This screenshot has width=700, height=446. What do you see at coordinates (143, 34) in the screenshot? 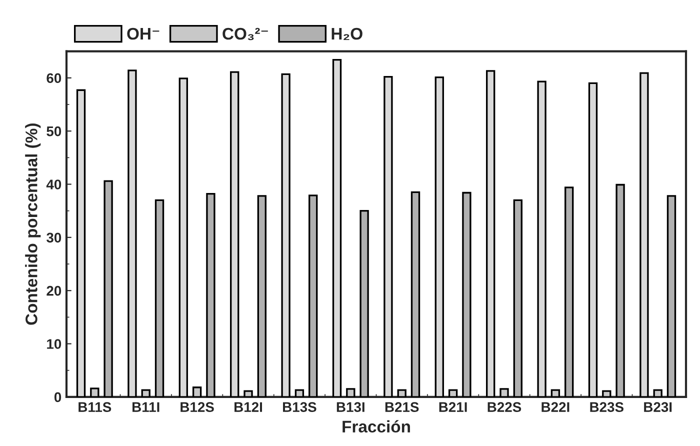
I see `legend-label: OH⁻` at bounding box center [143, 34].